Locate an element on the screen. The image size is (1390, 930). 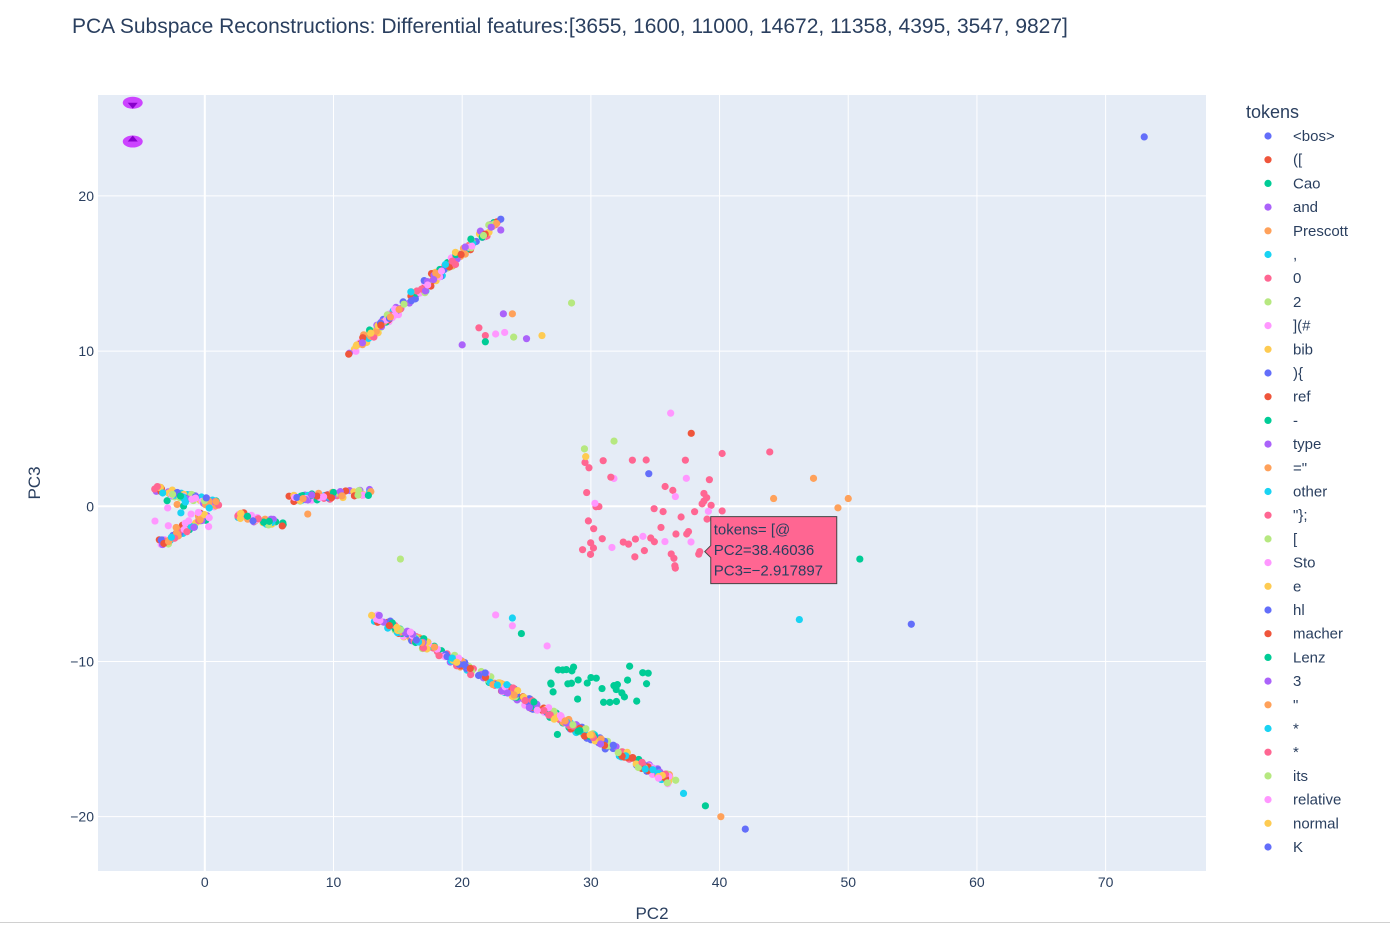
legend-item: and is located at coordinates (1291, 207).